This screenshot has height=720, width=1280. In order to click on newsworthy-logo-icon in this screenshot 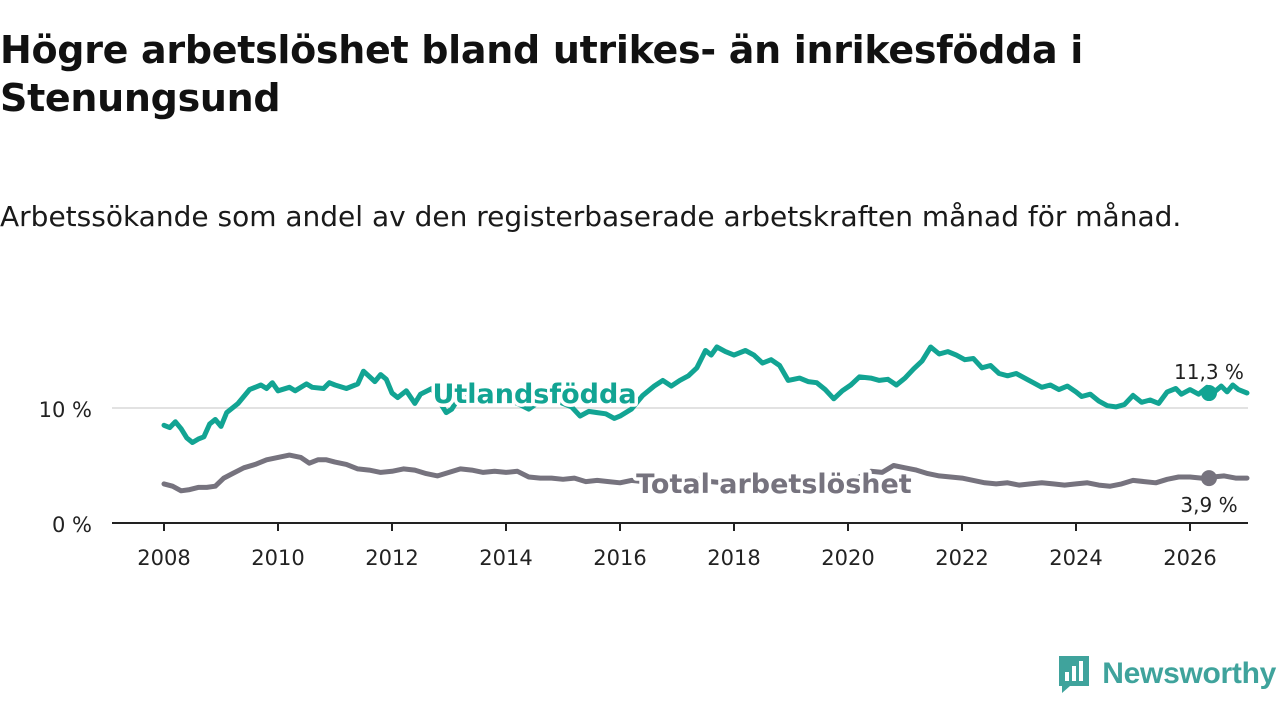, I will do `click(1074, 674)`.